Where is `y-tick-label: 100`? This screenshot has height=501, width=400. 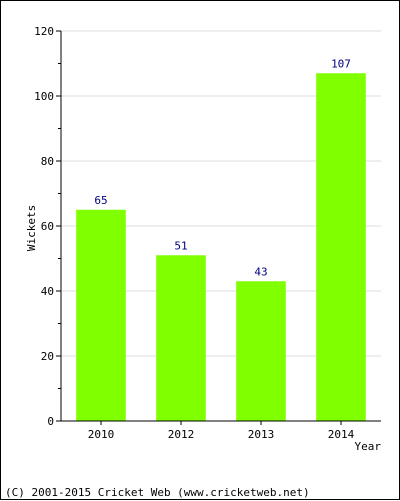 y-tick-label: 100 is located at coordinates (44, 96).